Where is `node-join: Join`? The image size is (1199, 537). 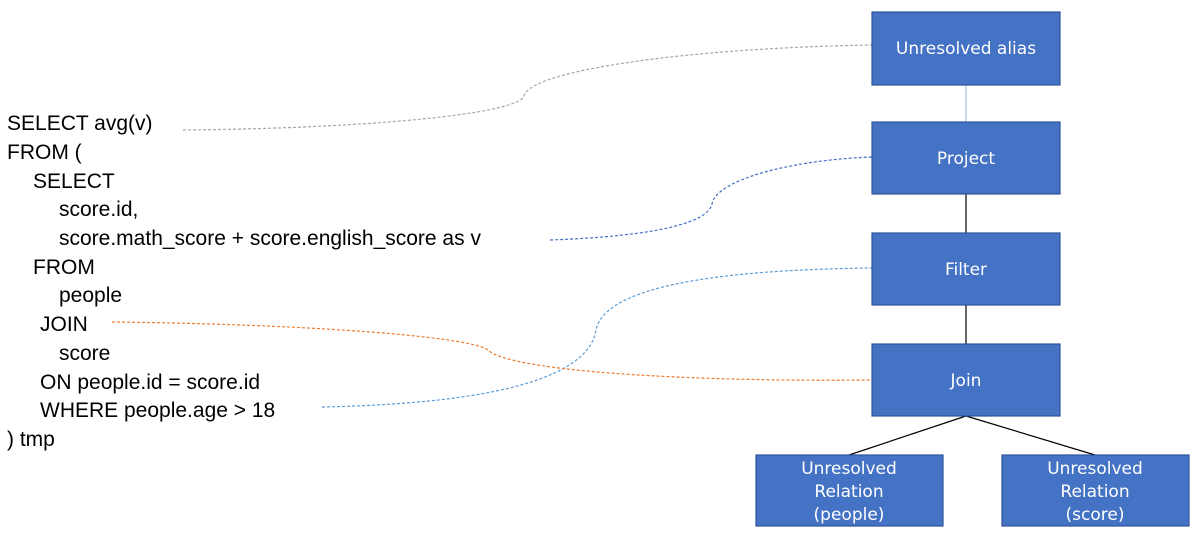 node-join: Join is located at coordinates (966, 380).